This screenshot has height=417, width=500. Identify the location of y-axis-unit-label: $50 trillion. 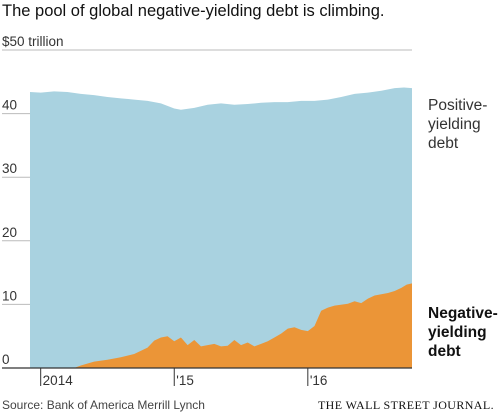
(33, 41).